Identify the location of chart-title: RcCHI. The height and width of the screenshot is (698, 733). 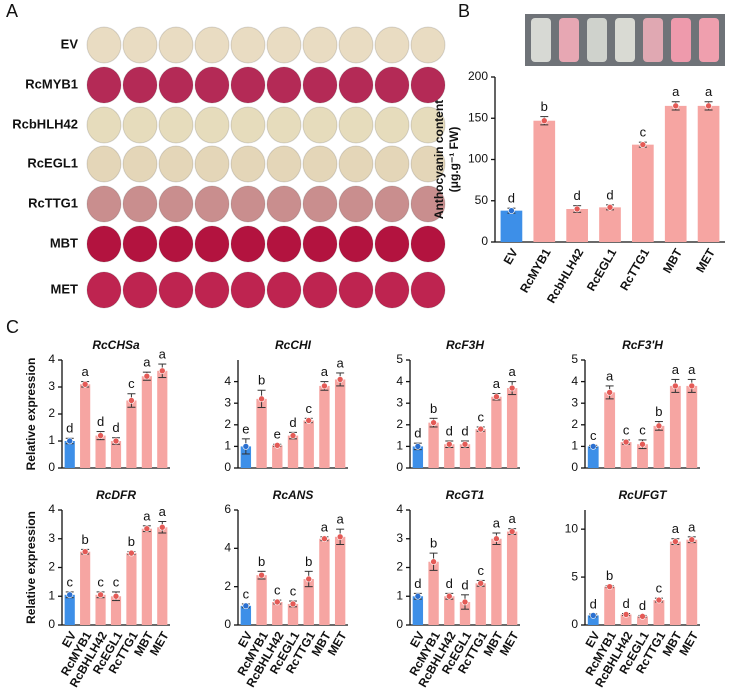
(293, 345).